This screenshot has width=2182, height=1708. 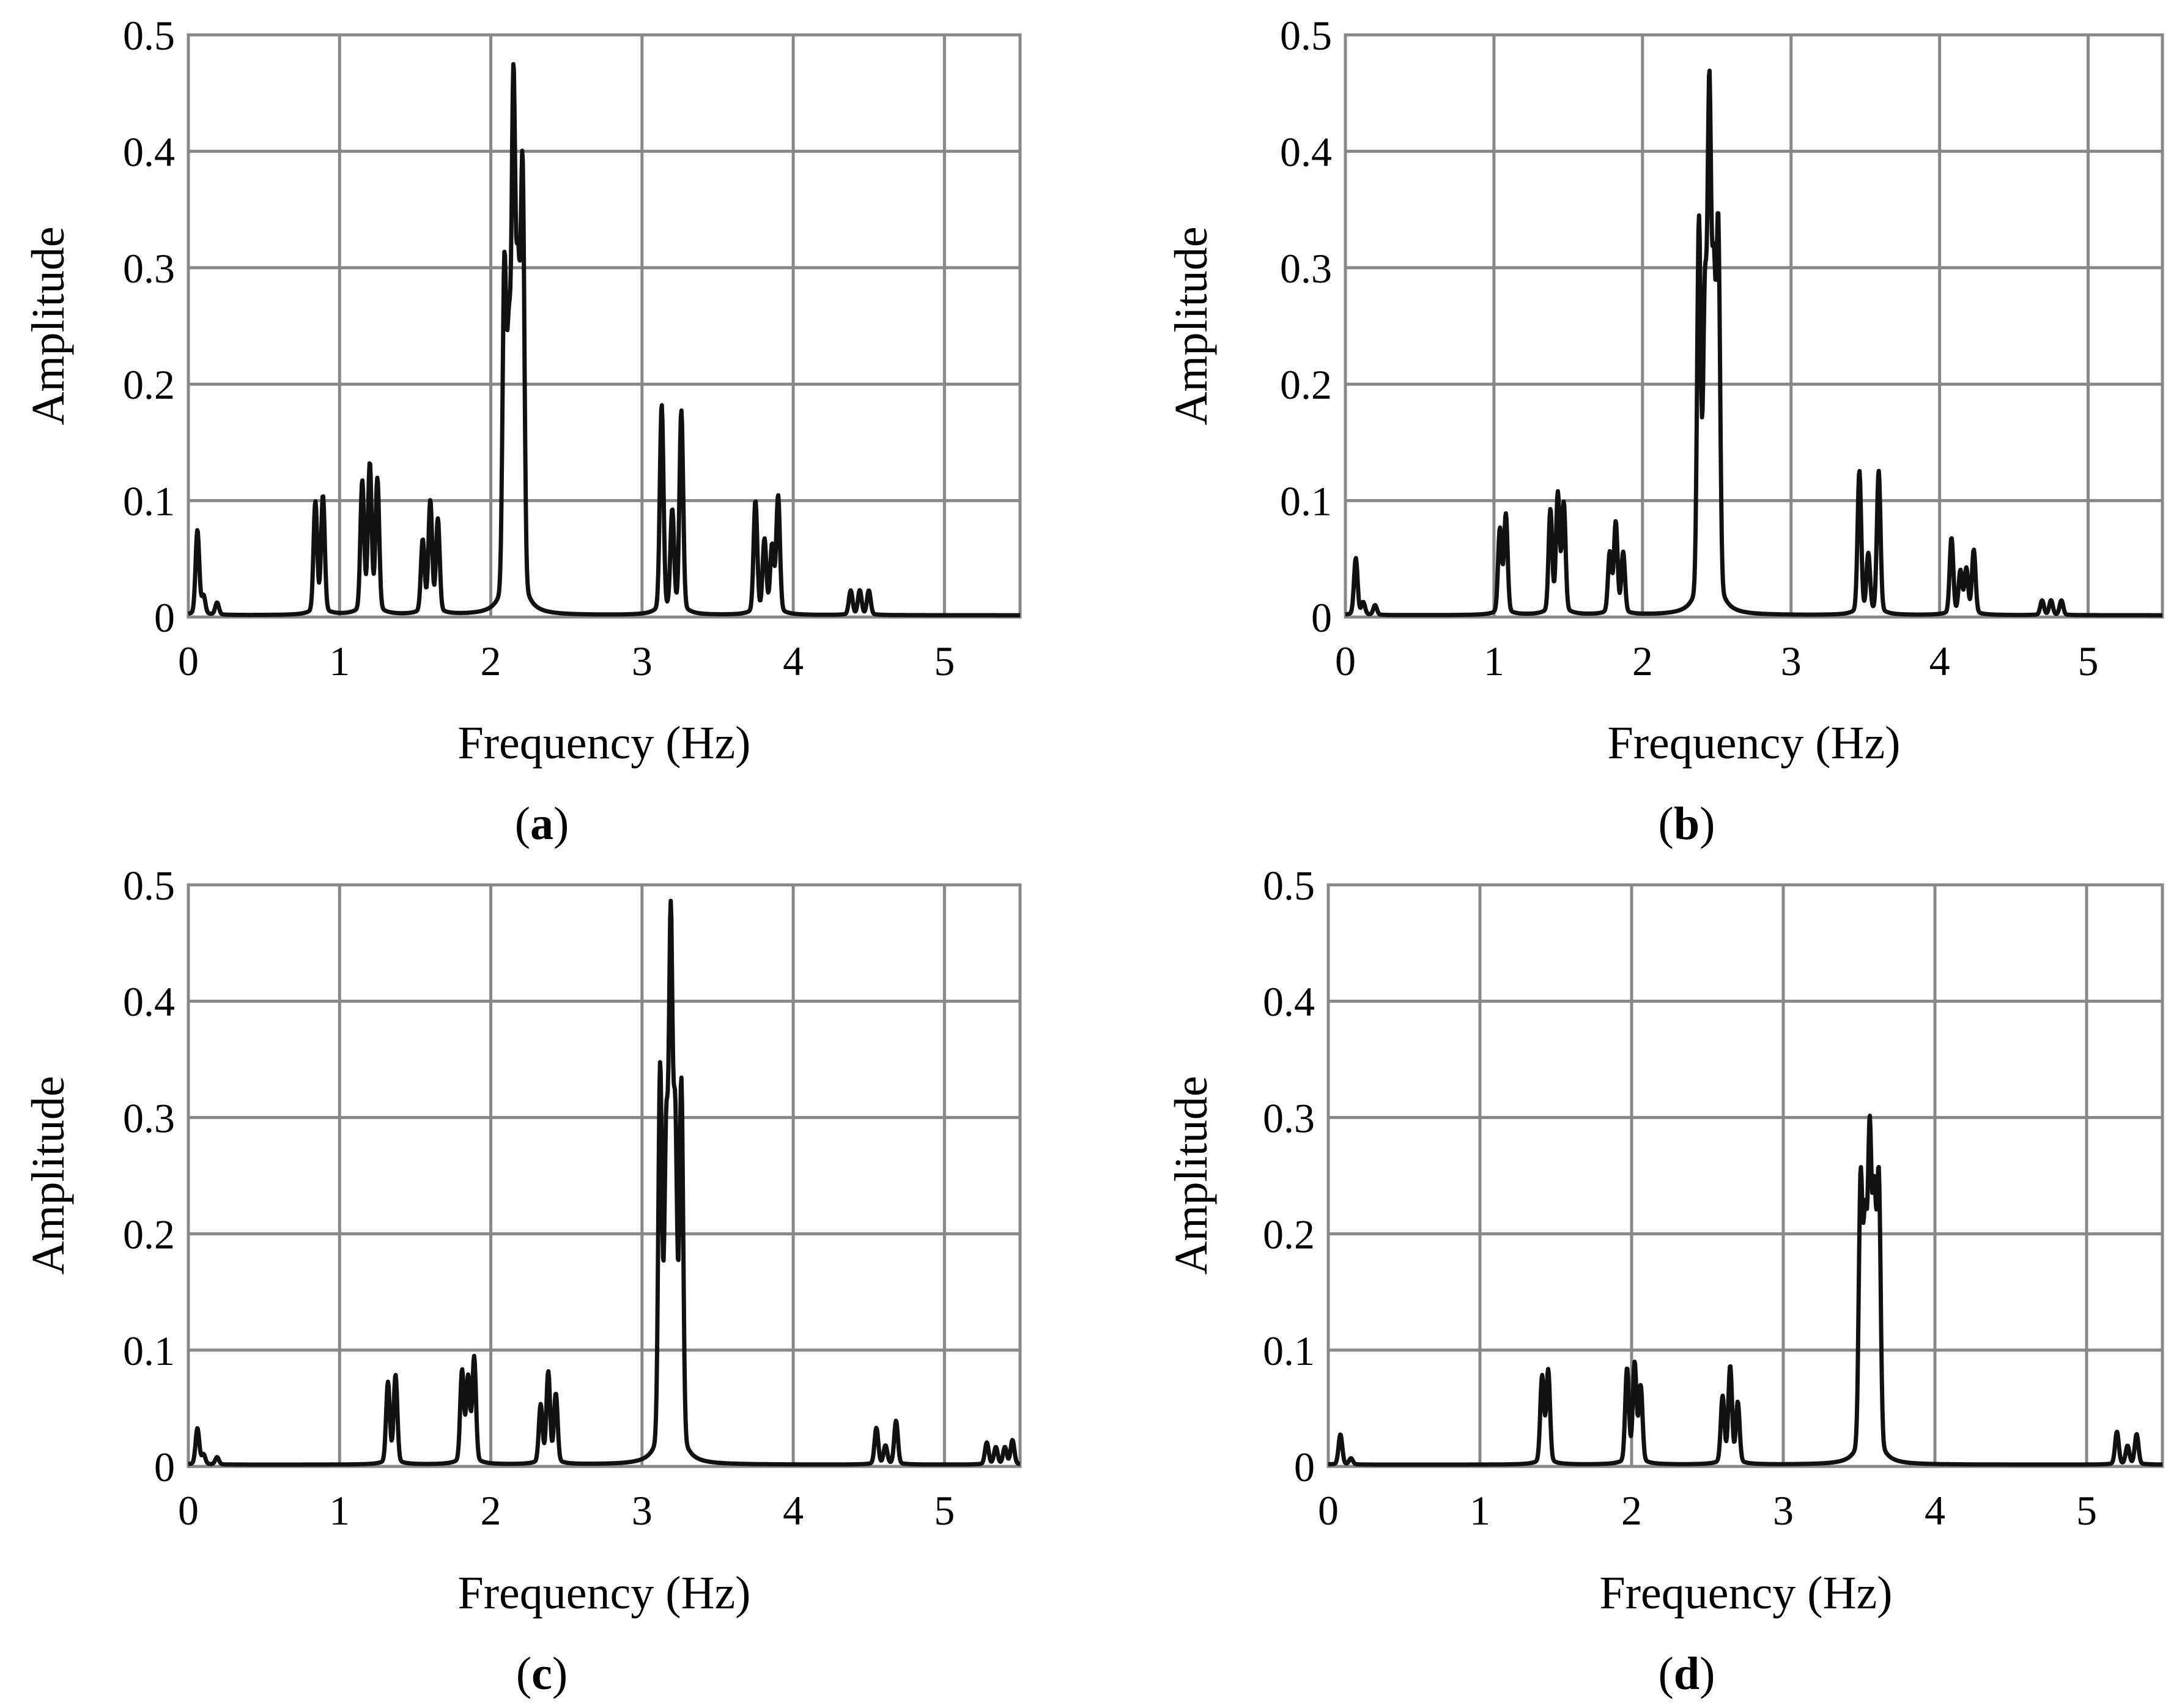 I want to click on panel-b-y-tick-label: 0.1, so click(x=1306, y=501).